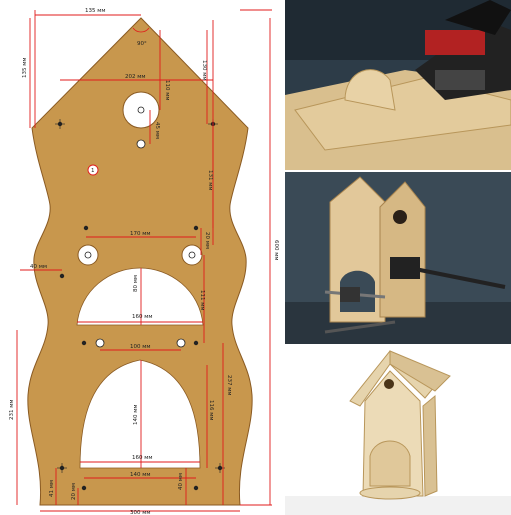 The height and width of the screenshot is (515, 511). What do you see at coordinates (202, 300) in the screenshot?
I see `dim-111: 111 мм` at bounding box center [202, 300].